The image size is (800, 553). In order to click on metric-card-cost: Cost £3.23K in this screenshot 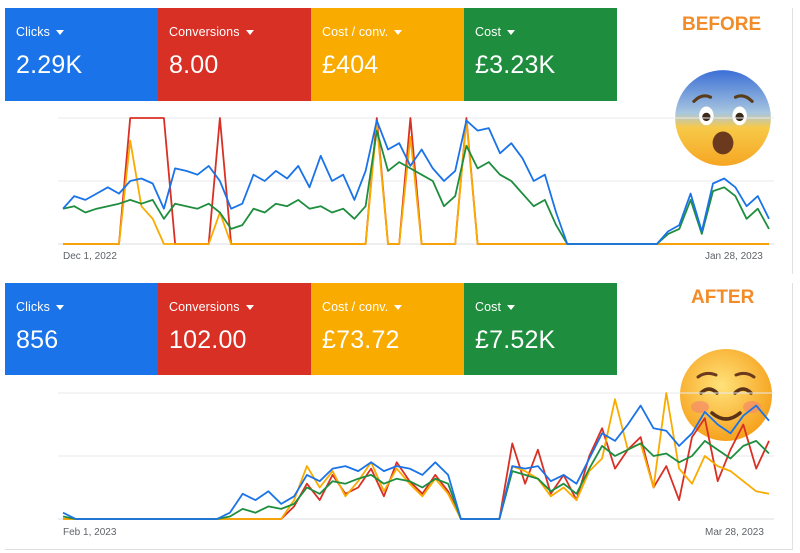, I will do `click(540, 54)`.